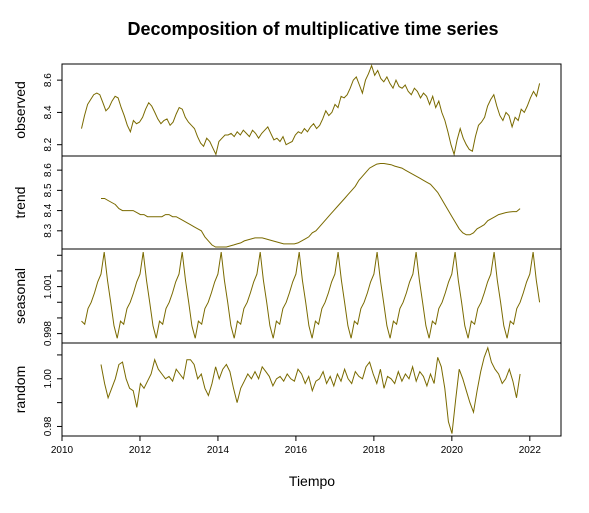 Image resolution: width=589 pixels, height=513 pixels. I want to click on series-line-seasonal, so click(311, 295).